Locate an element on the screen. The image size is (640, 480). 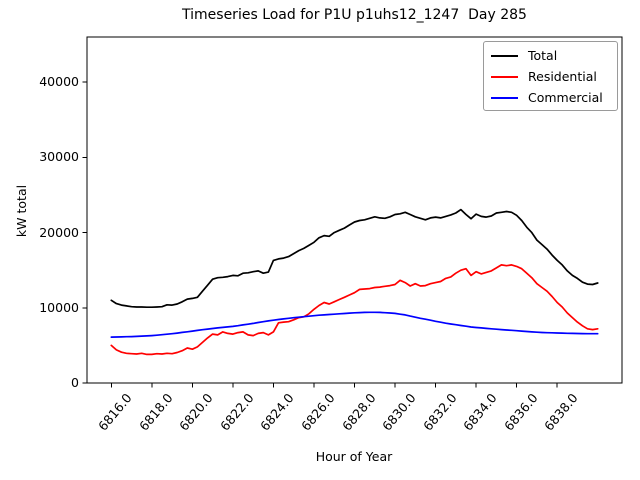
y-axis-label: kW total is located at coordinates (21, 211).